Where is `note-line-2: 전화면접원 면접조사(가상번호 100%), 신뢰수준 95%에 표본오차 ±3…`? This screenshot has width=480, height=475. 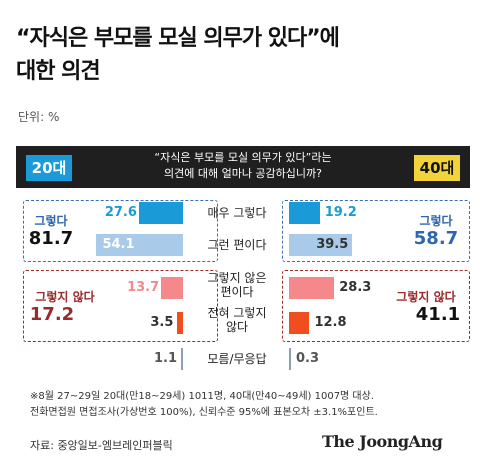
note-line-2: 전화면접원 면접조사(가상번호 100%), 신뢰수준 95%에 표본오차 ±3… is located at coordinates (204, 412).